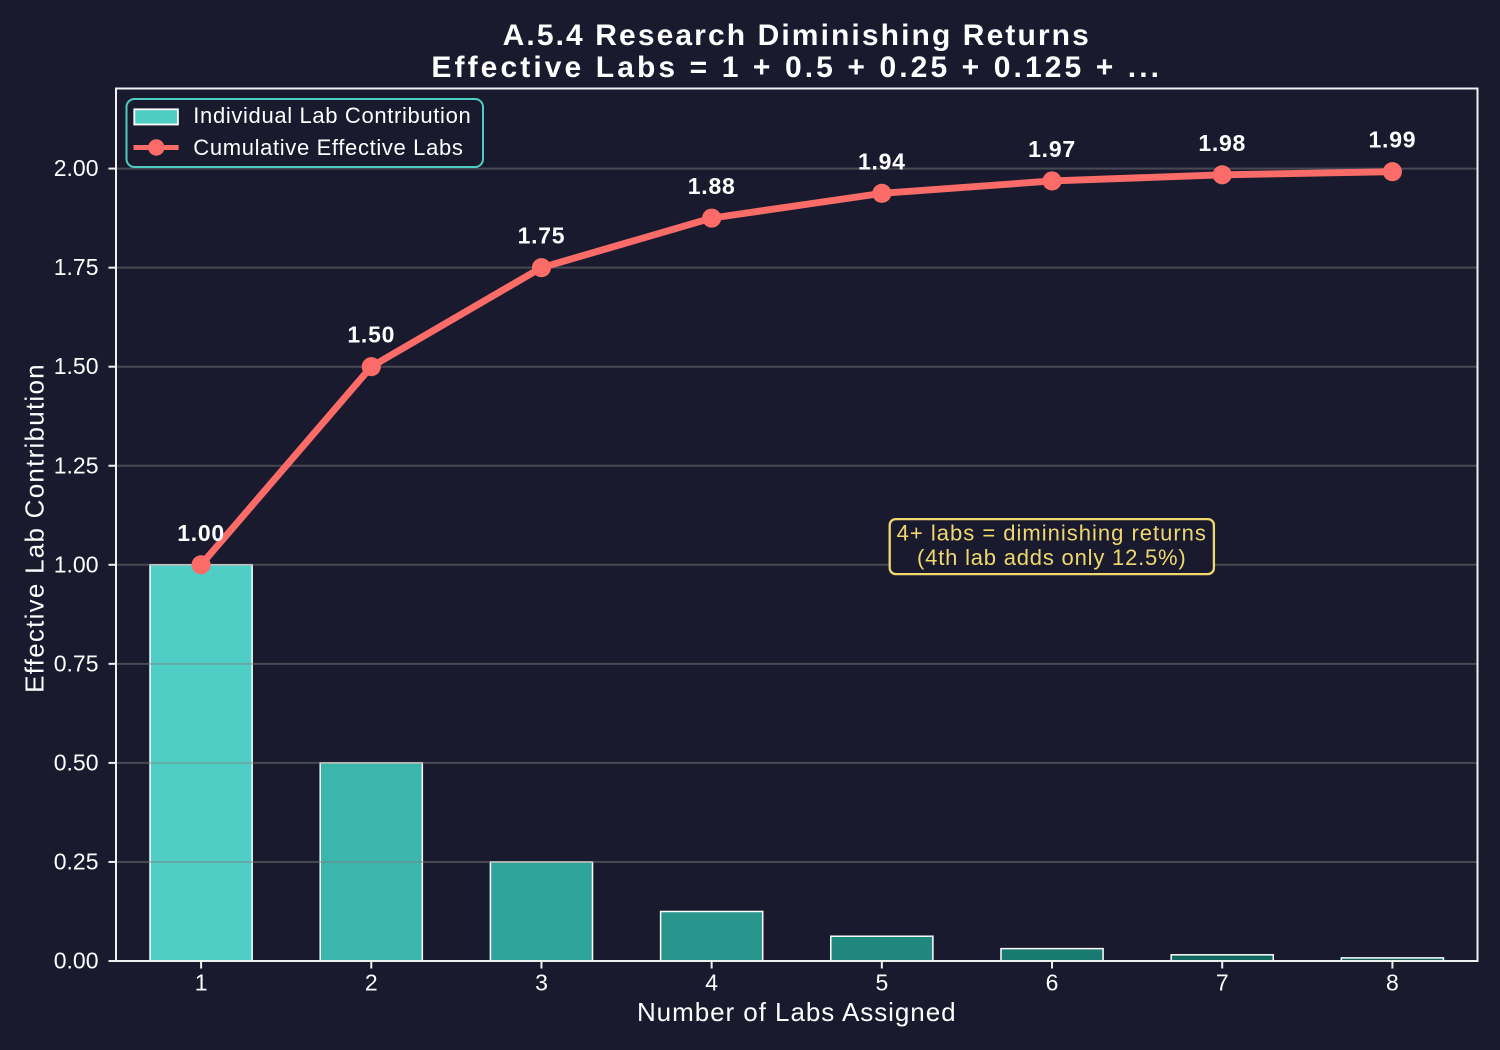  I want to click on svg-text: Number of Labs Assigned, so click(797, 1012).